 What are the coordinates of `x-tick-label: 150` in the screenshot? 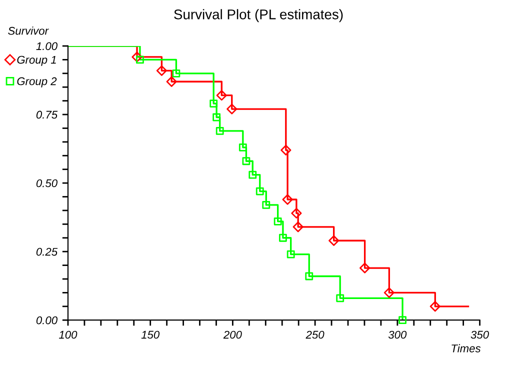 It's located at (150, 334).